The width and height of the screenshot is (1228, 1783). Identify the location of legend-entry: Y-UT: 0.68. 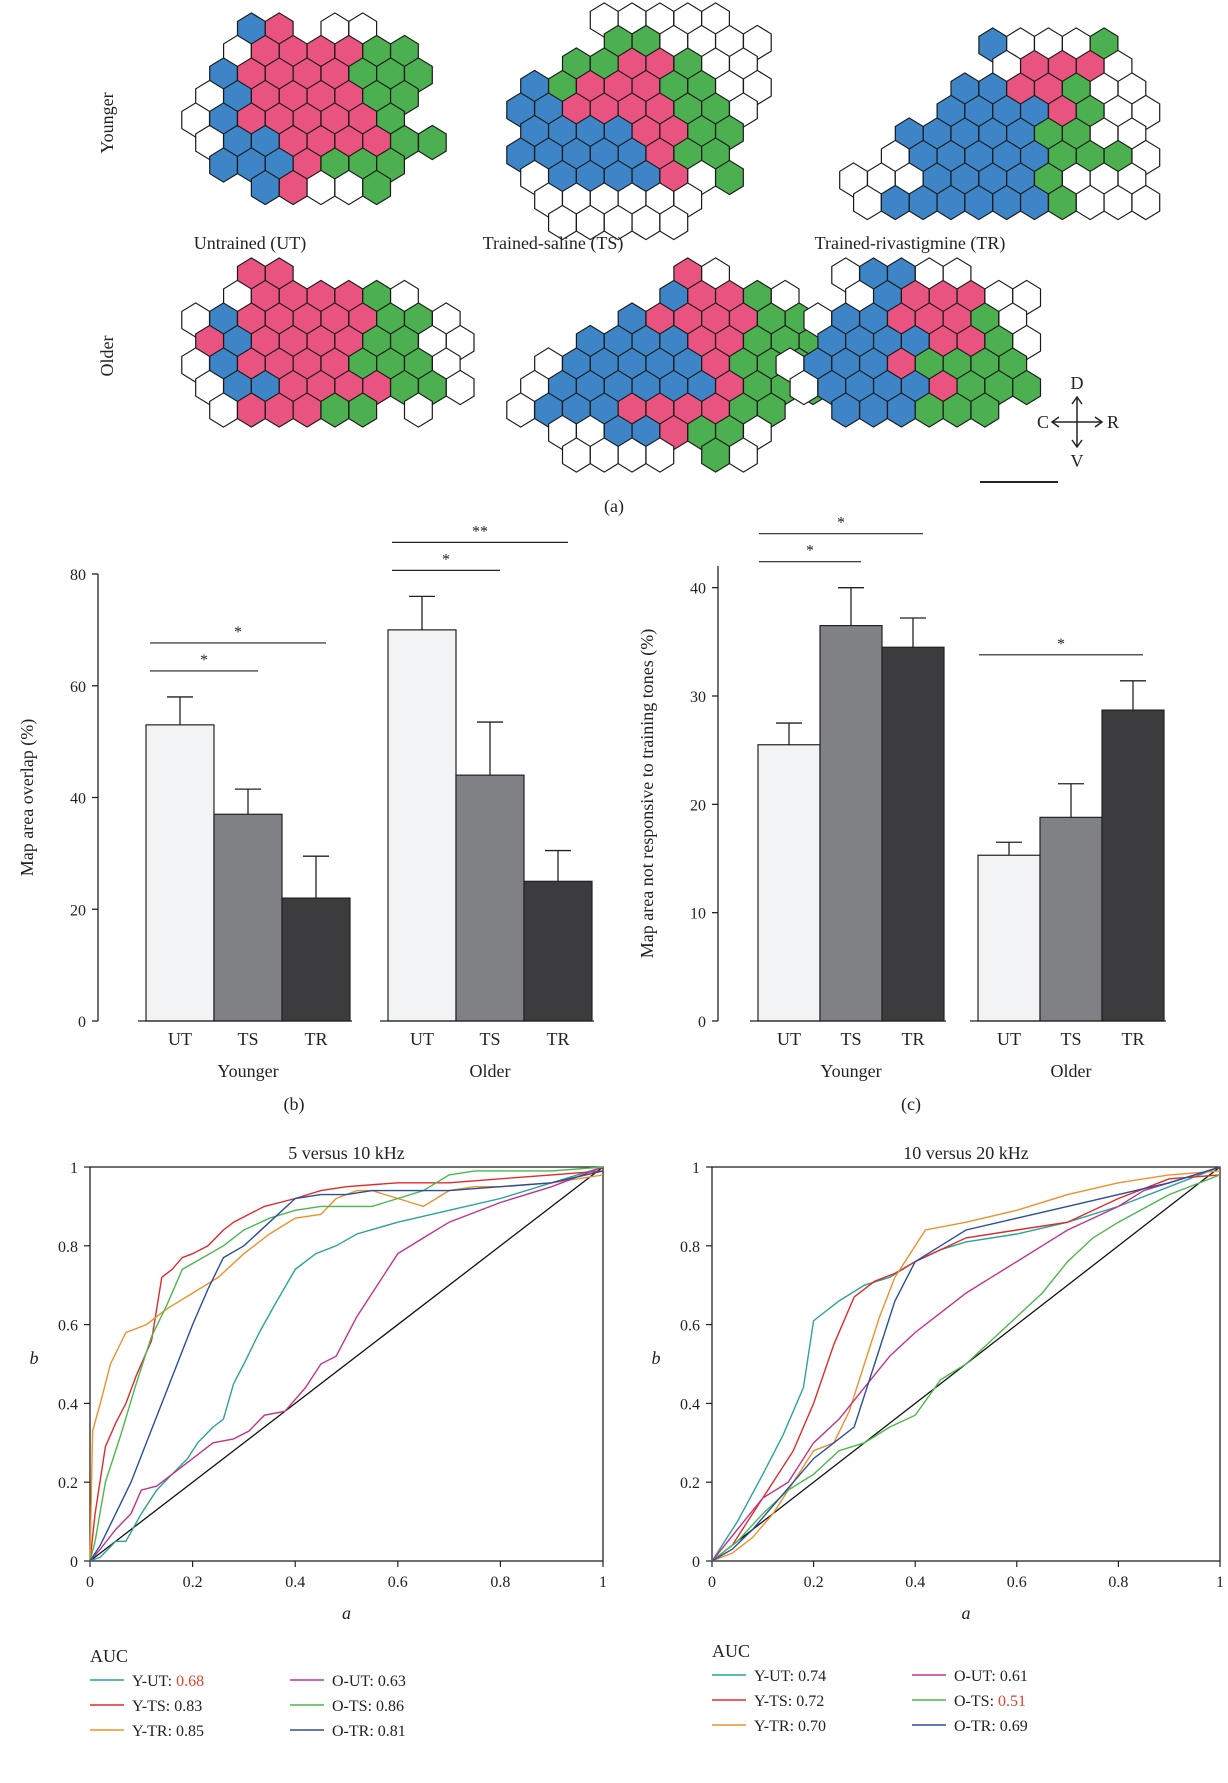
(168, 1681).